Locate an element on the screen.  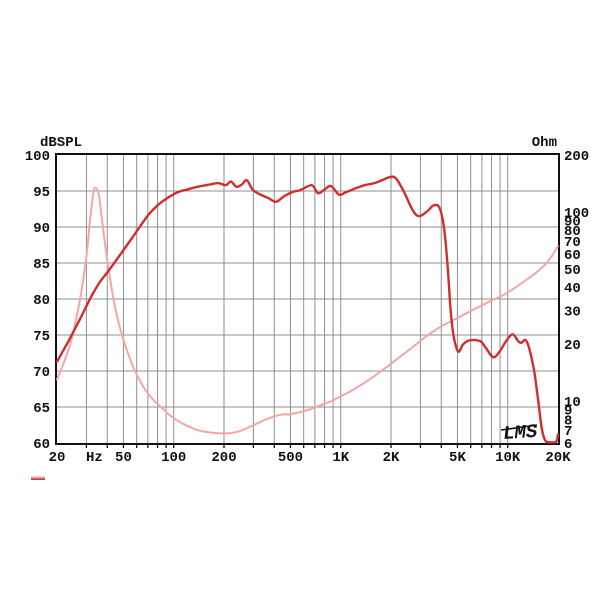
left-axis-tick-label: 80 is located at coordinates (41, 301).